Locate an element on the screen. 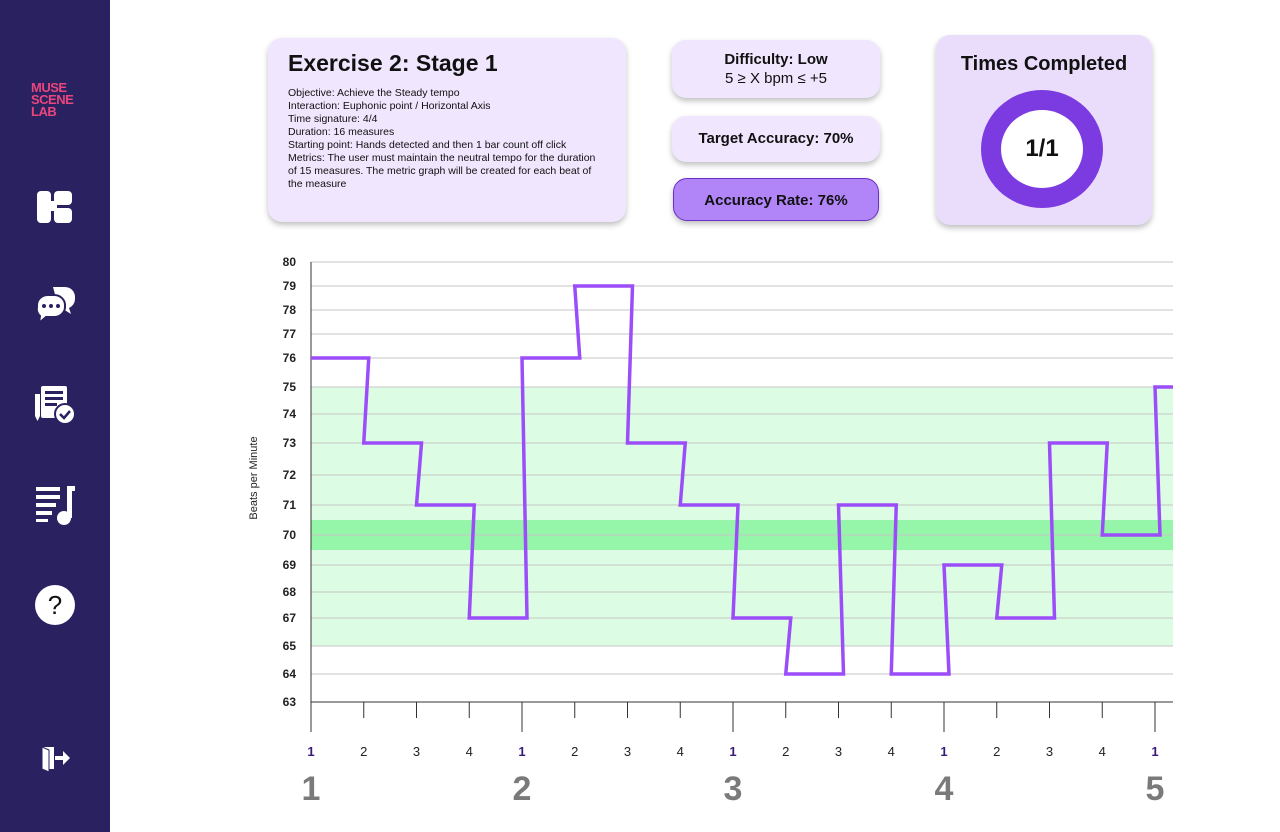 The height and width of the screenshot is (832, 1280). y-tick-label: 71 is located at coordinates (290, 505).